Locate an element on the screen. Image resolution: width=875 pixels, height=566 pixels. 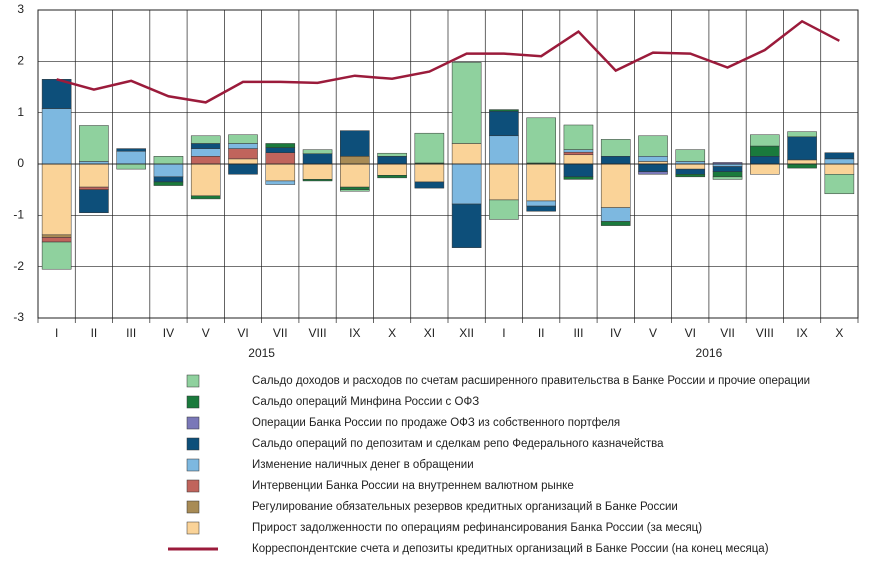
year-label: 2016 is located at coordinates (709, 353).